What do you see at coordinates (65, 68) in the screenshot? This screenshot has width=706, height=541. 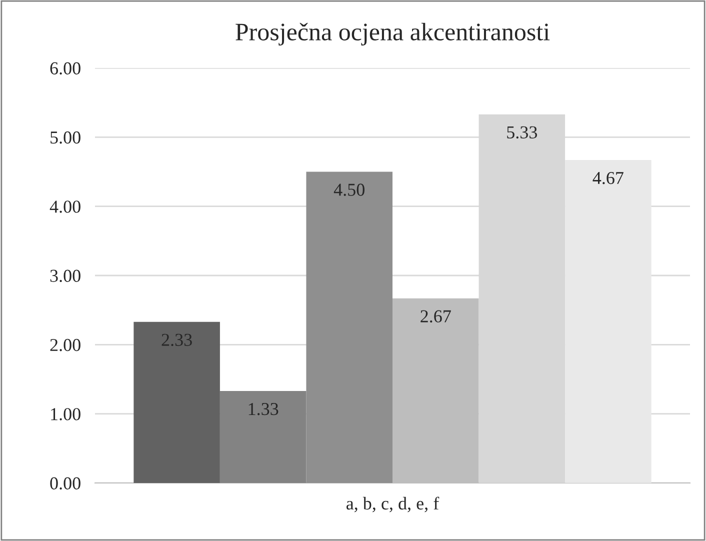 I see `y-tick-label: 6.00` at bounding box center [65, 68].